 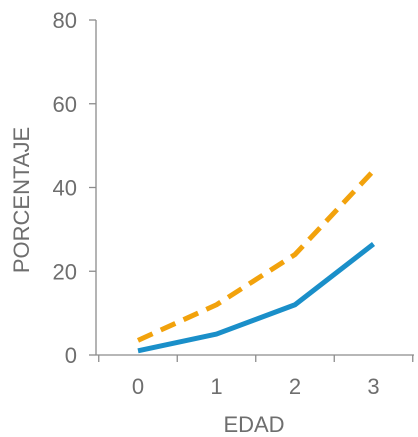 What do you see at coordinates (71, 355) in the screenshot?
I see `y-tick-label: 0` at bounding box center [71, 355].